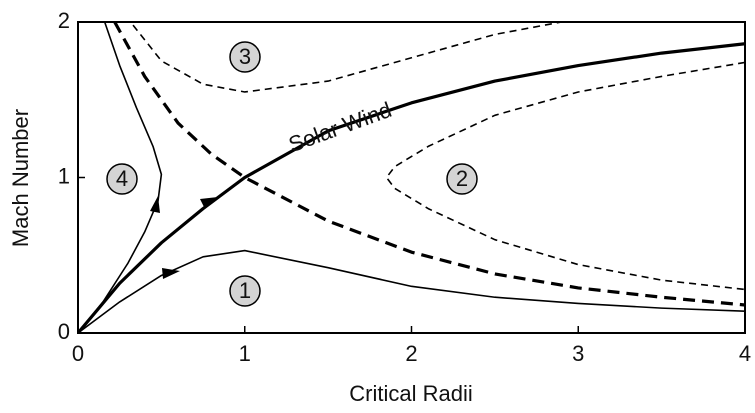  What do you see at coordinates (184, 237) in the screenshot?
I see `arrows` at bounding box center [184, 237].